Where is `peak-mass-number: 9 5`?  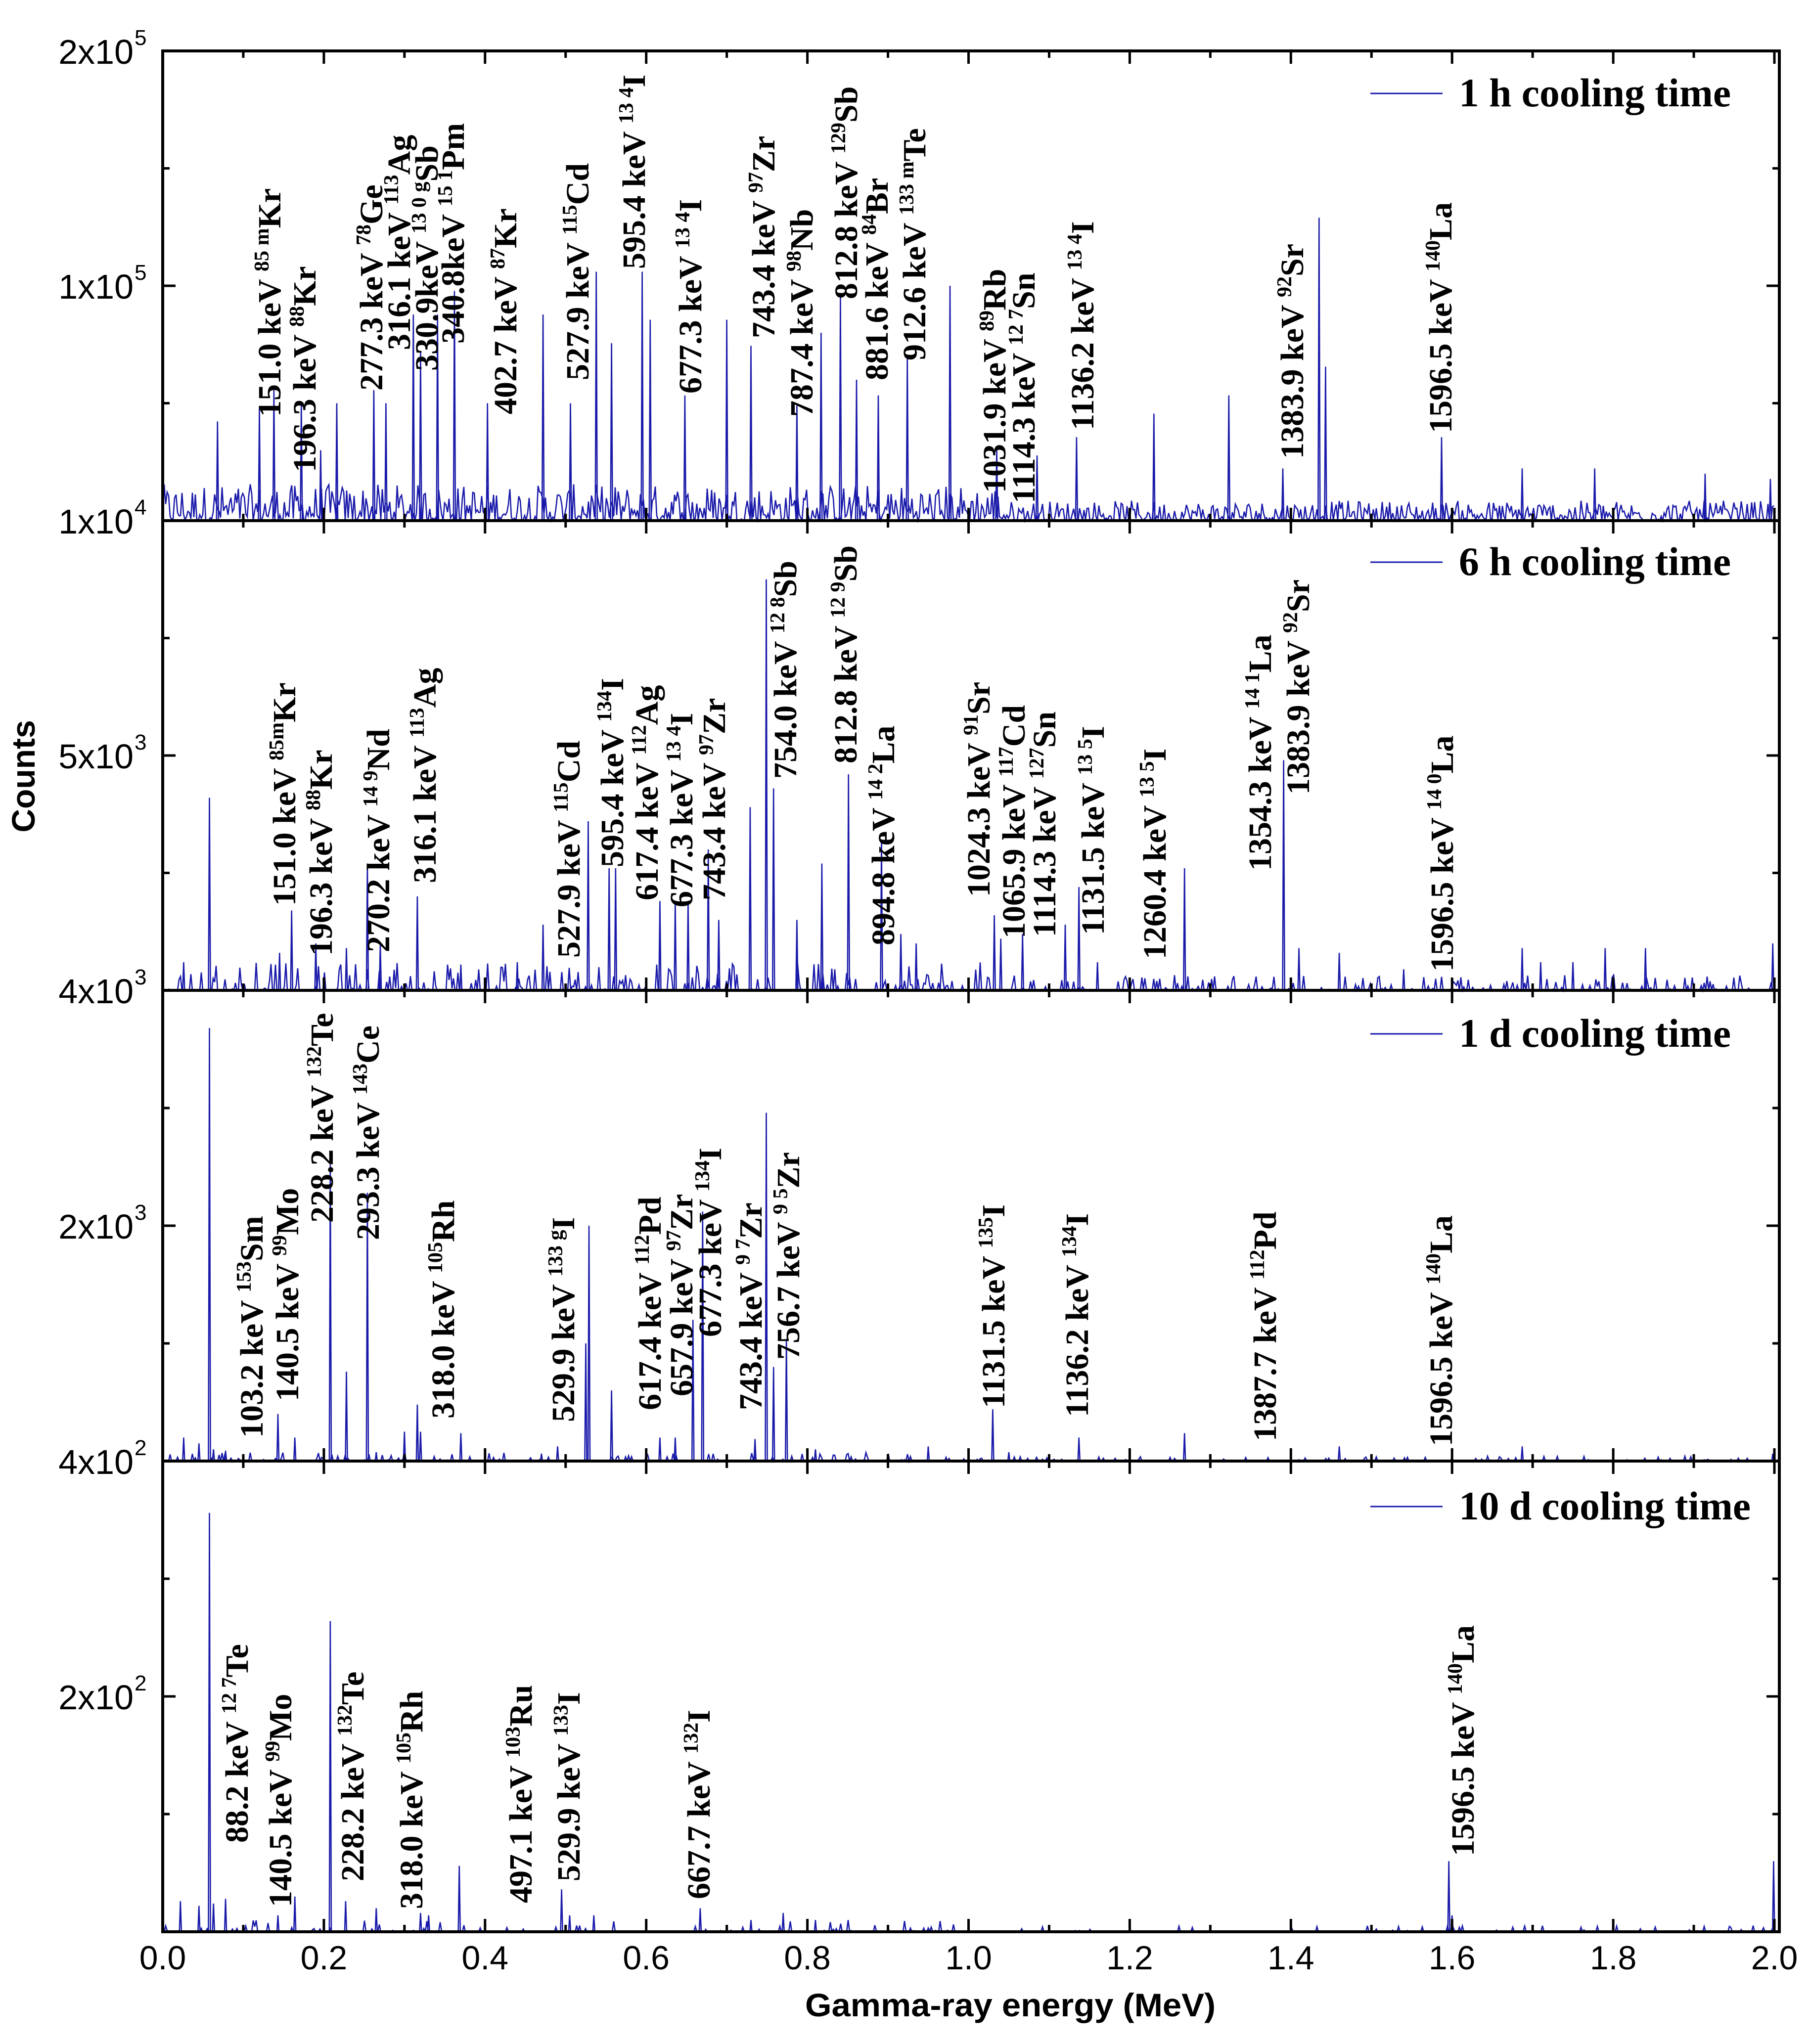 peak-mass-number: 9 5 is located at coordinates (780, 1202).